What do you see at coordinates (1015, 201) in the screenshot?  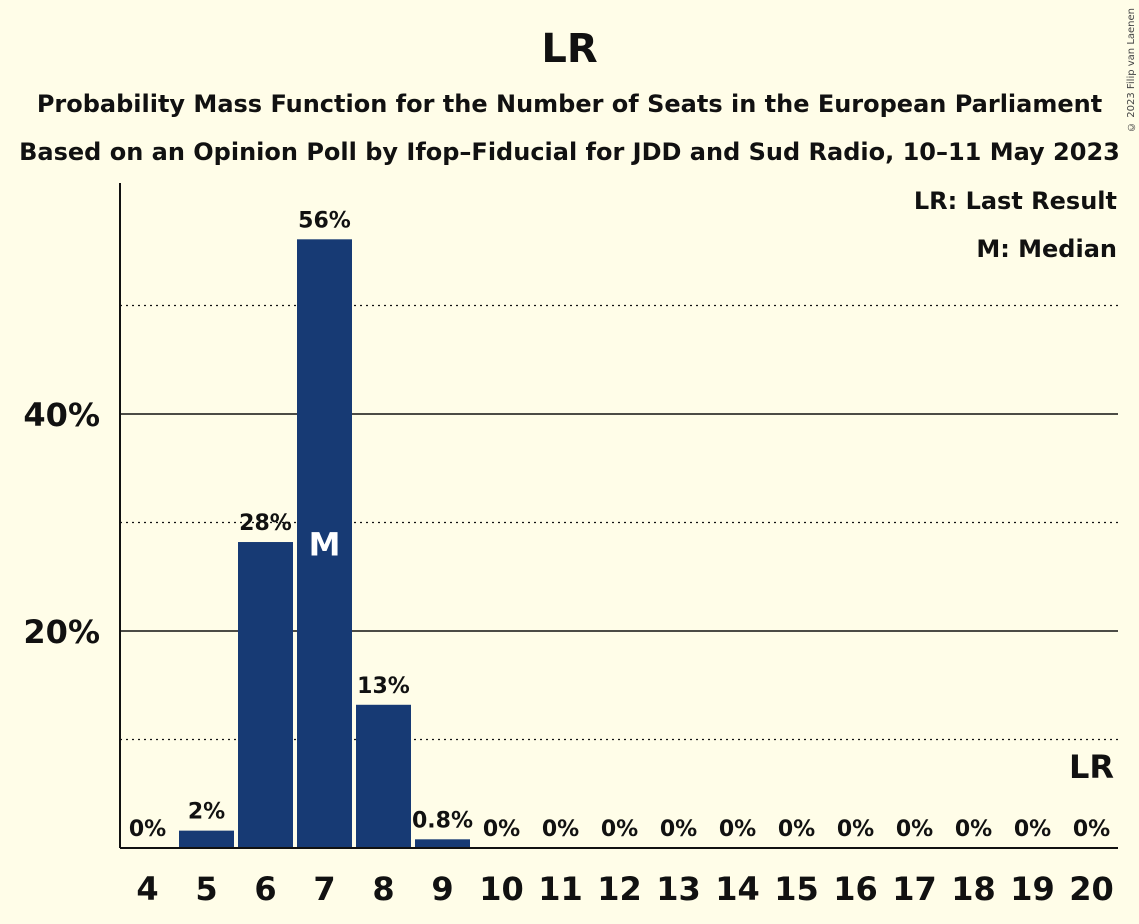 I see `legend-entry: LR: Last Result` at bounding box center [1015, 201].